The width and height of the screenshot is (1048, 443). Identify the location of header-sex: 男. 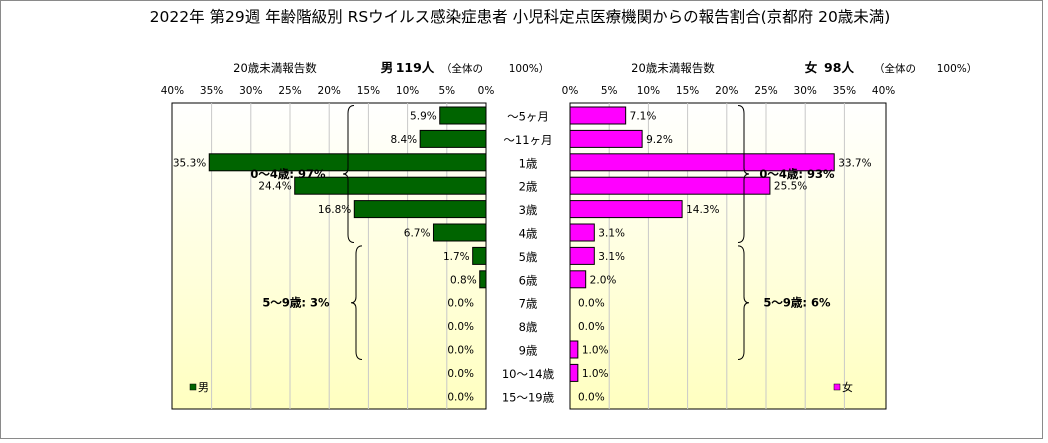
(387, 67).